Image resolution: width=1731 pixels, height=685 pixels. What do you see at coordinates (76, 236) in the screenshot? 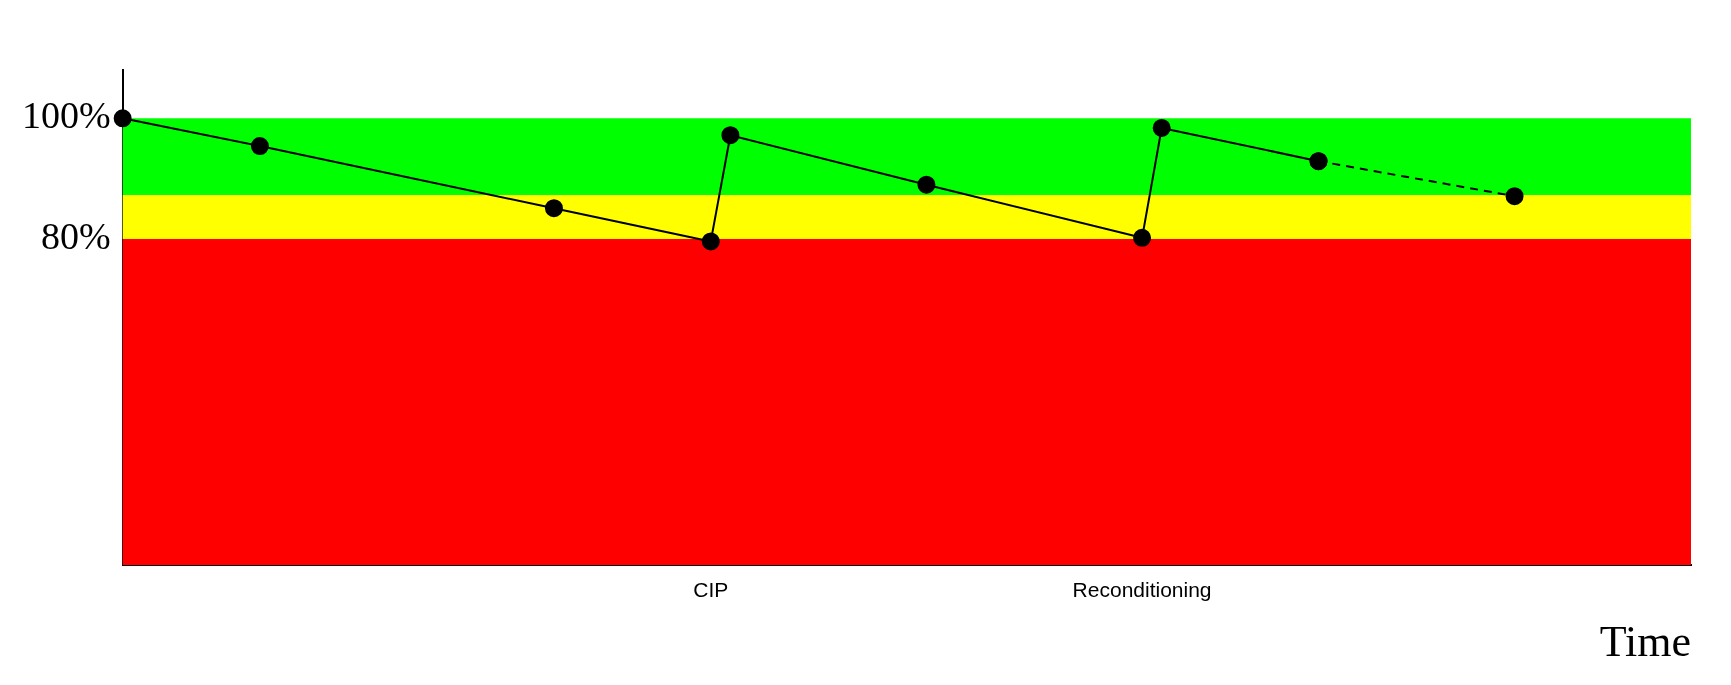
I see `y-tick-label: 80%` at bounding box center [76, 236].